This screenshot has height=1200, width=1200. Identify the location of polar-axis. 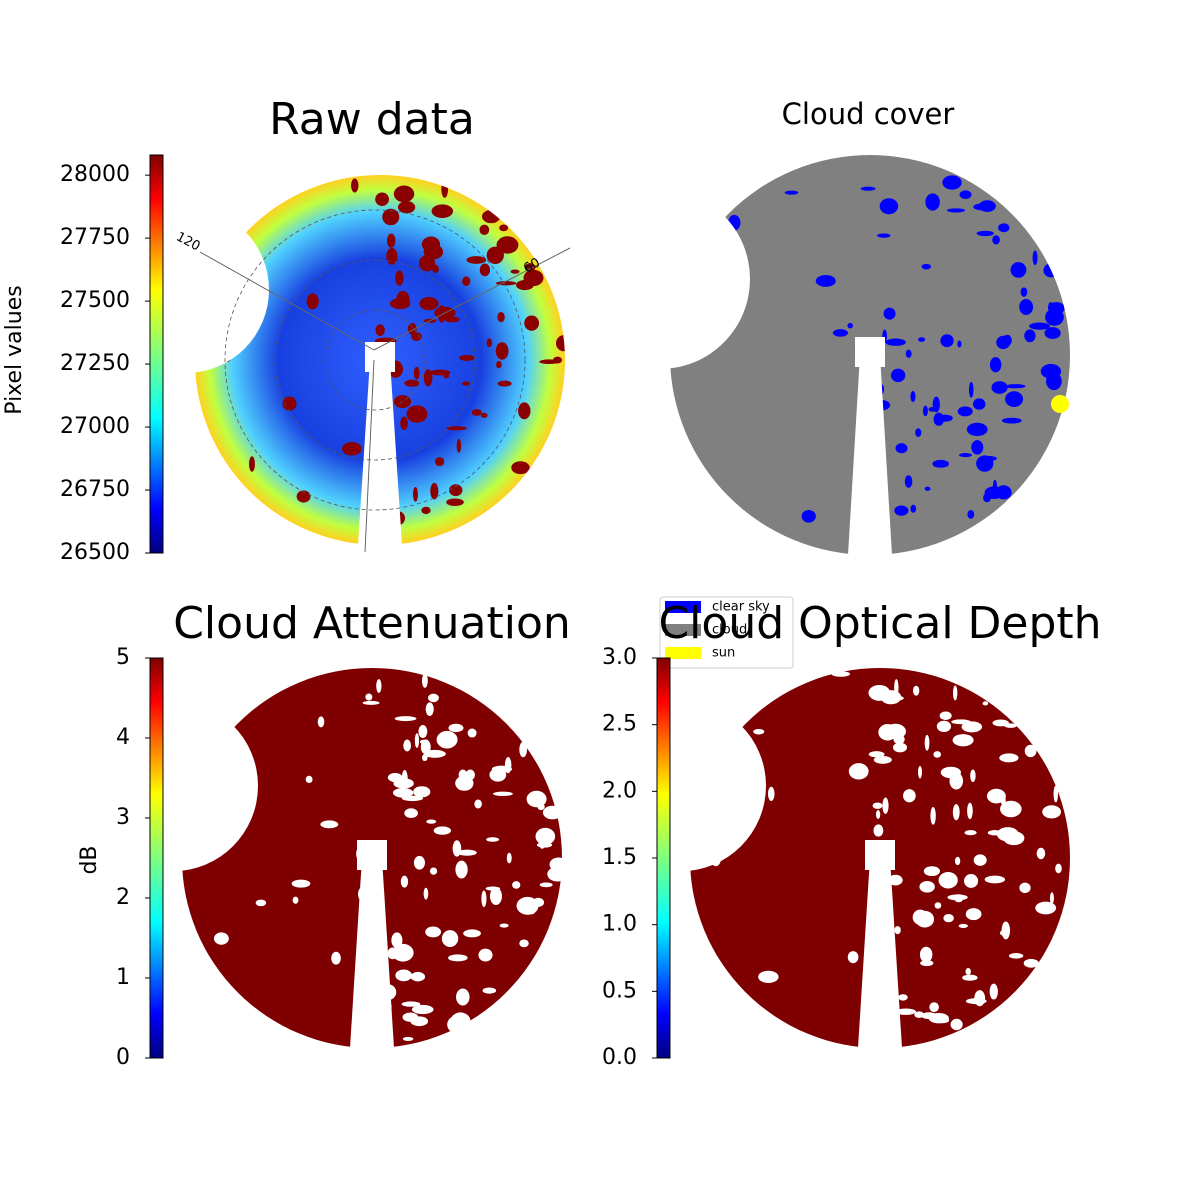
(472, 299).